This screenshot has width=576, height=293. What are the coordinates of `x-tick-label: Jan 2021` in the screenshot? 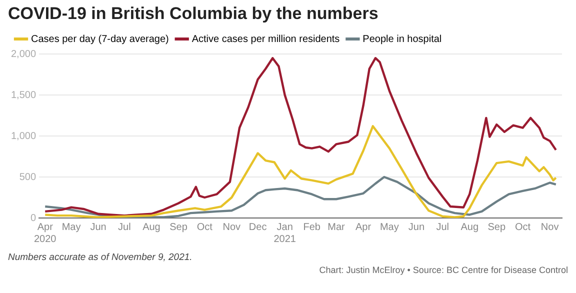 It's located at (285, 233).